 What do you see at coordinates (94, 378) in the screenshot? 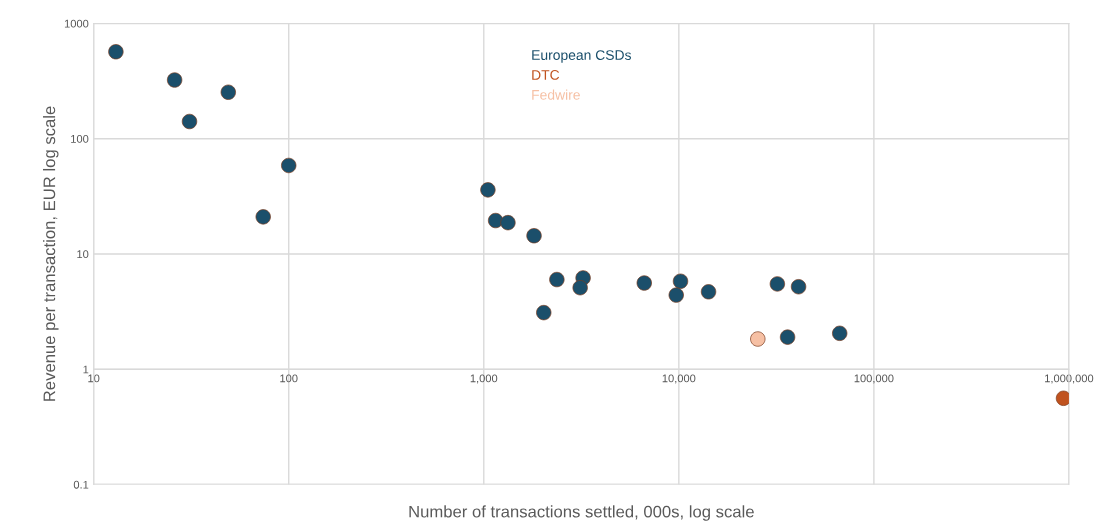
I see `x-tick-label: 10` at bounding box center [94, 378].